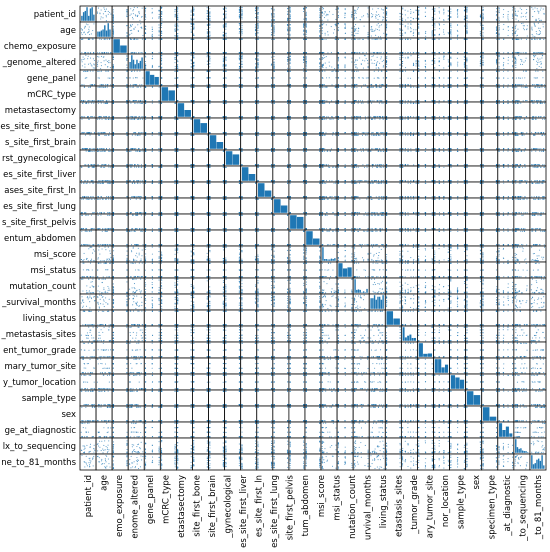 This screenshot has width=550, height=552. I want to click on panel-patient_id-vs-number_of_metastasis_sites, so click(409, 14).